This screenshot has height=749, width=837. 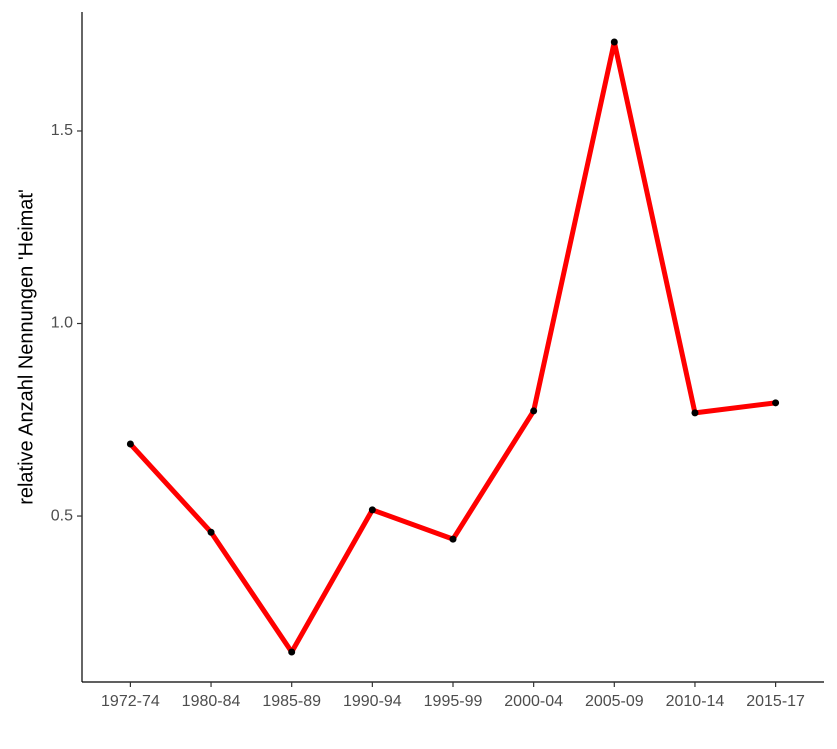 I want to click on y-axis-title: relative Anzahl Nennungen 'Heimat', so click(x=26, y=347).